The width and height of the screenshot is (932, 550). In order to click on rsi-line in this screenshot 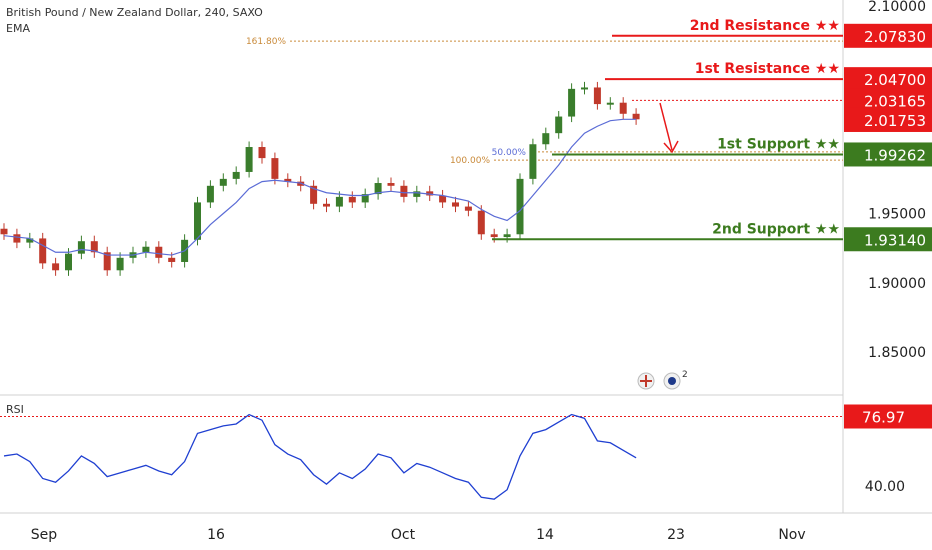, I will do `click(320, 456)`.